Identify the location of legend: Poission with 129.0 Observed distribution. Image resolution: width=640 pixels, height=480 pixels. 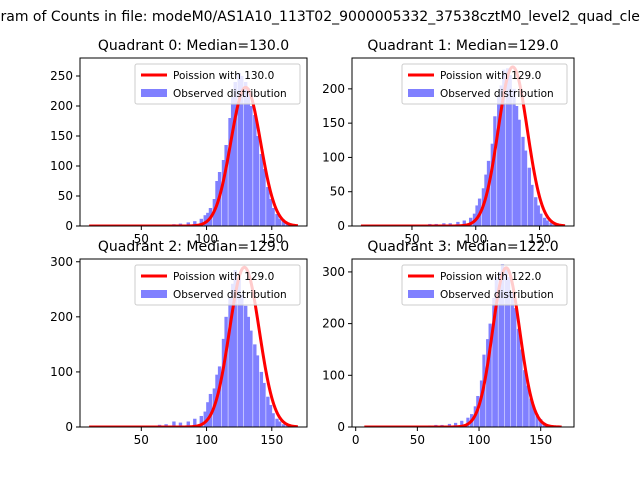
(217, 285).